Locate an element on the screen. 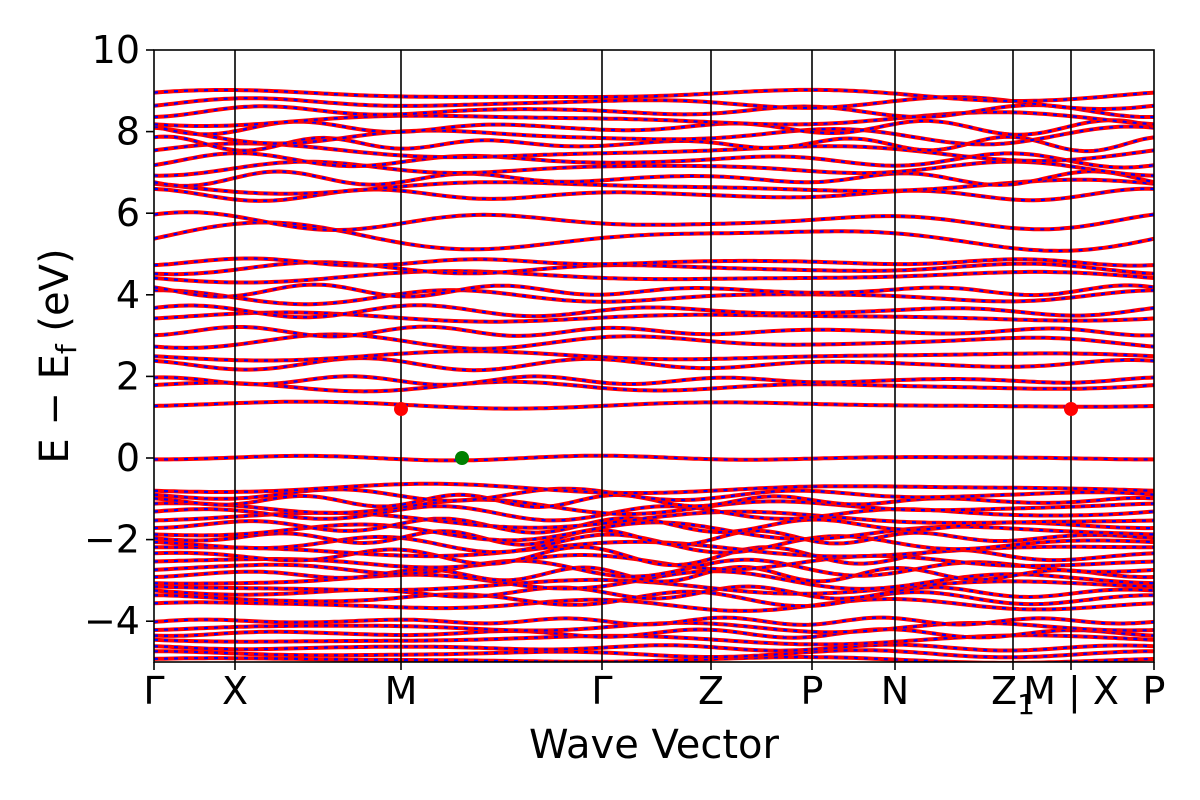 This screenshot has height=800, width=1200. y-axis-label: E − Ef (eV) is located at coordinates (57, 355).